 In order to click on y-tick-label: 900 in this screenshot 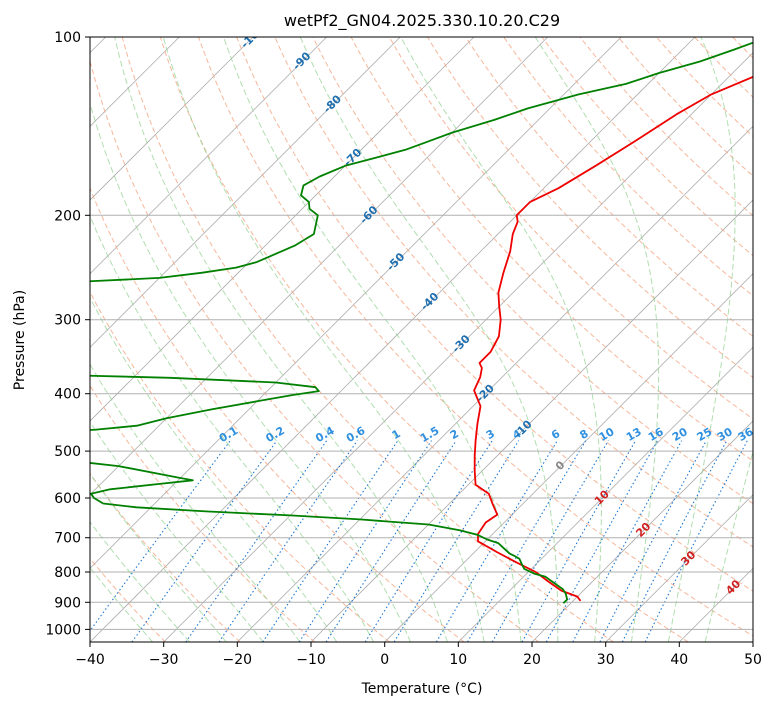, I will do `click(67, 603)`.